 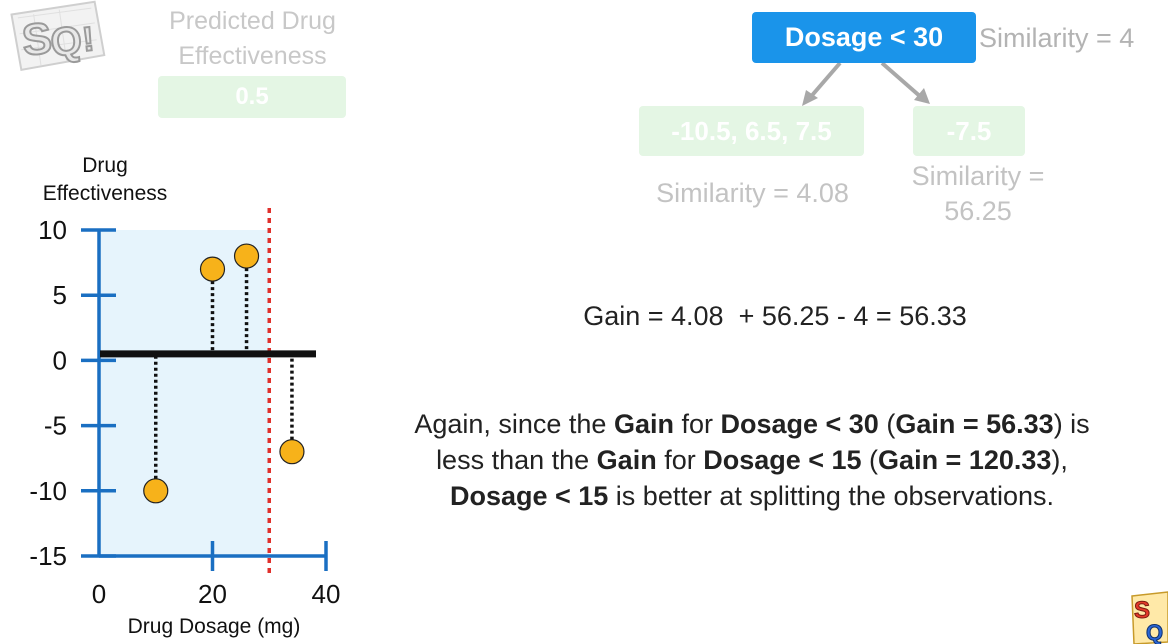 I want to click on y-tick-label: 5, so click(x=60, y=295).